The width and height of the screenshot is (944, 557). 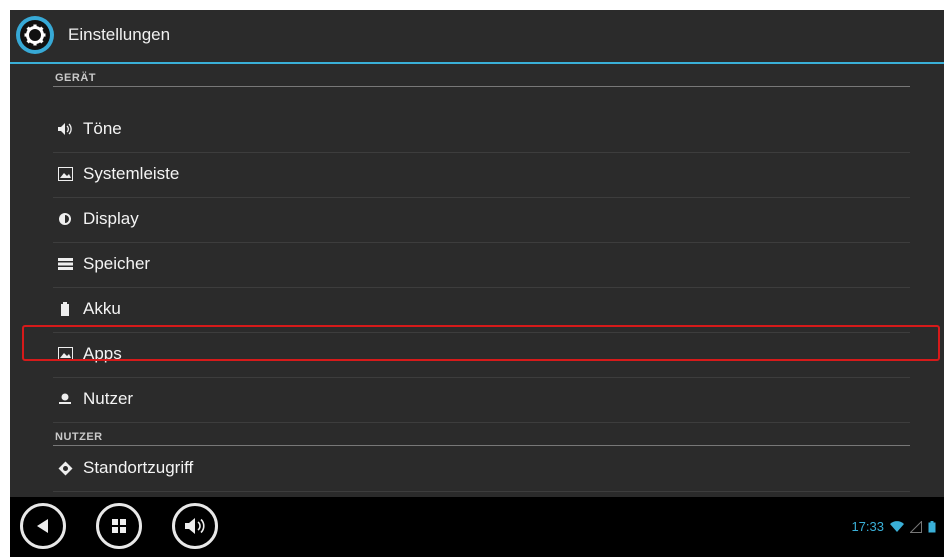 I want to click on settings-item-label: Akku, so click(x=102, y=308).